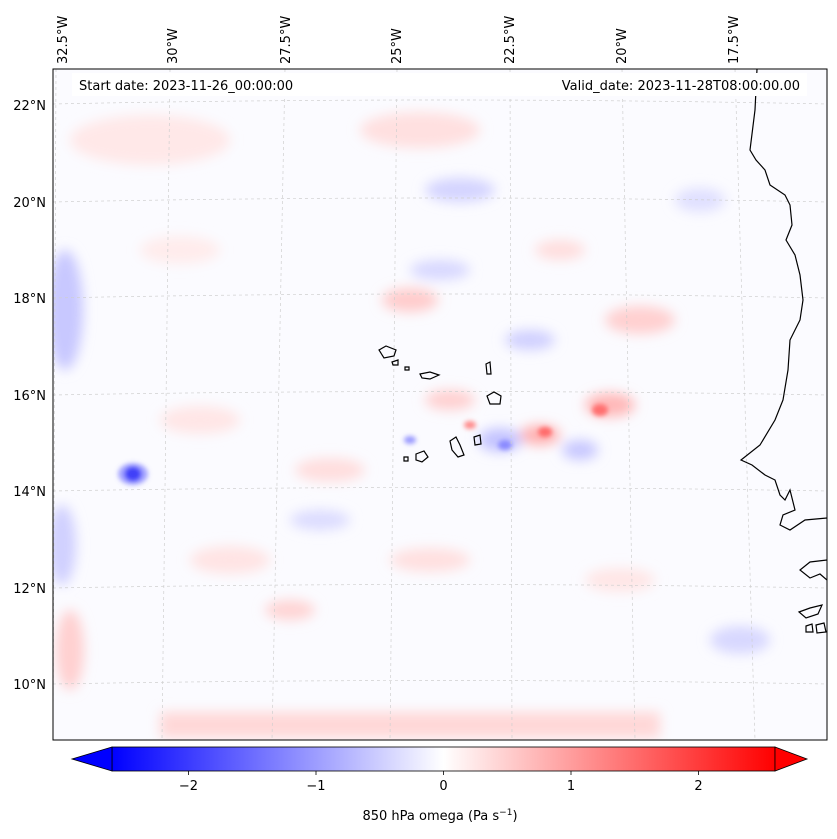 The height and width of the screenshot is (839, 837). I want to click on latitude-labels: 22°N 20°N 18°N 16°N 14°N 12°N 10°N, so click(29, 396).